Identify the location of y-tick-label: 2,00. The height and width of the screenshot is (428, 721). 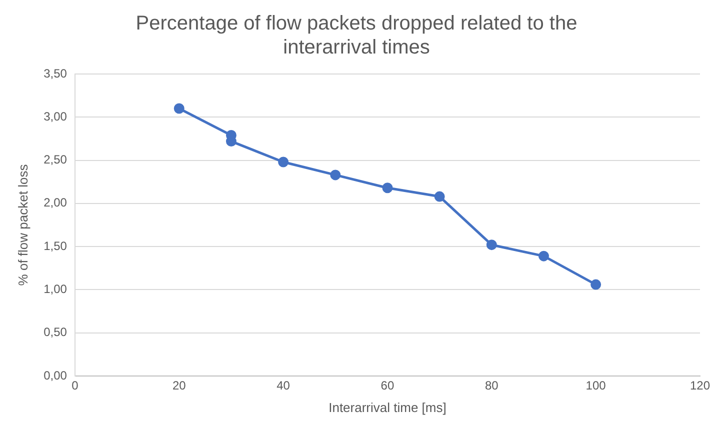
(56, 203).